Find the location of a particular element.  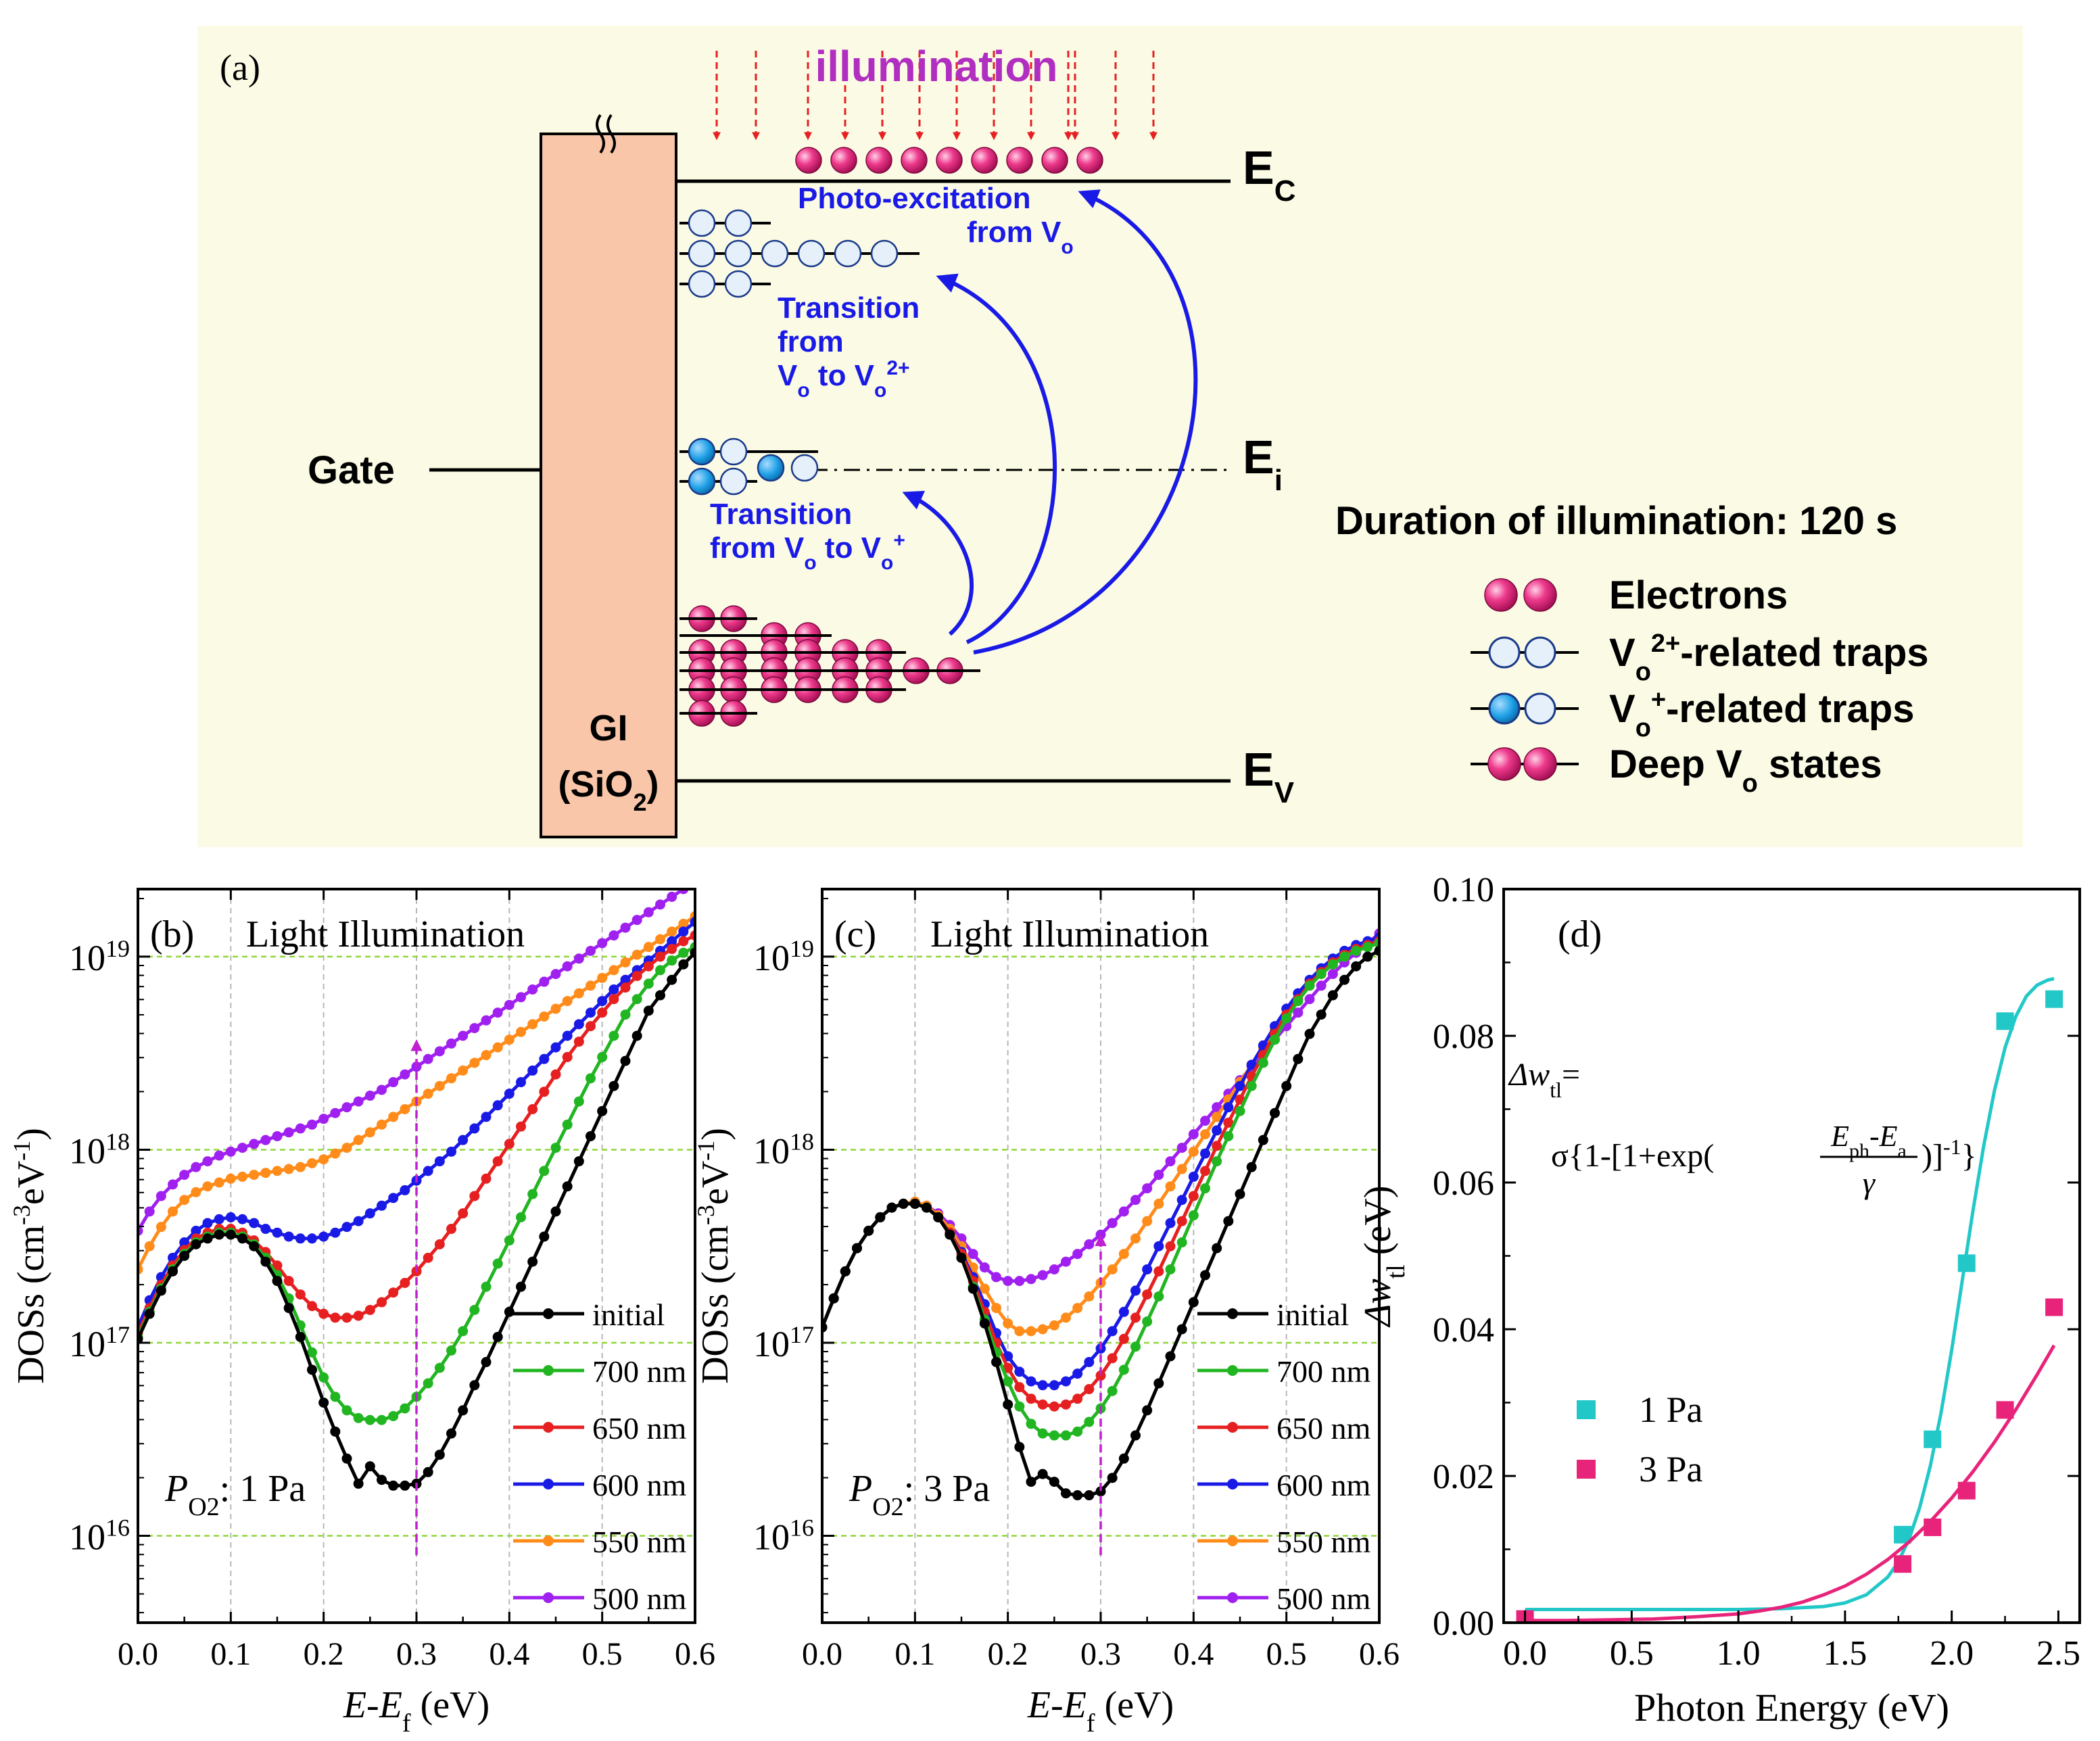

equation-denominator: γ is located at coordinates (1870, 1183).